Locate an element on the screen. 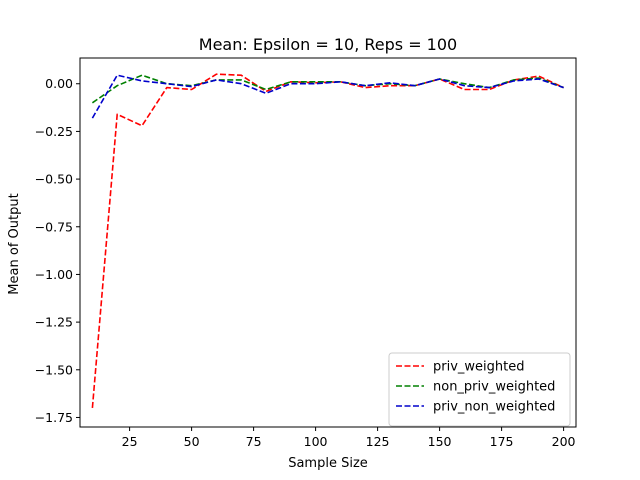  y-tick-label: −0.75 is located at coordinates (54, 226).